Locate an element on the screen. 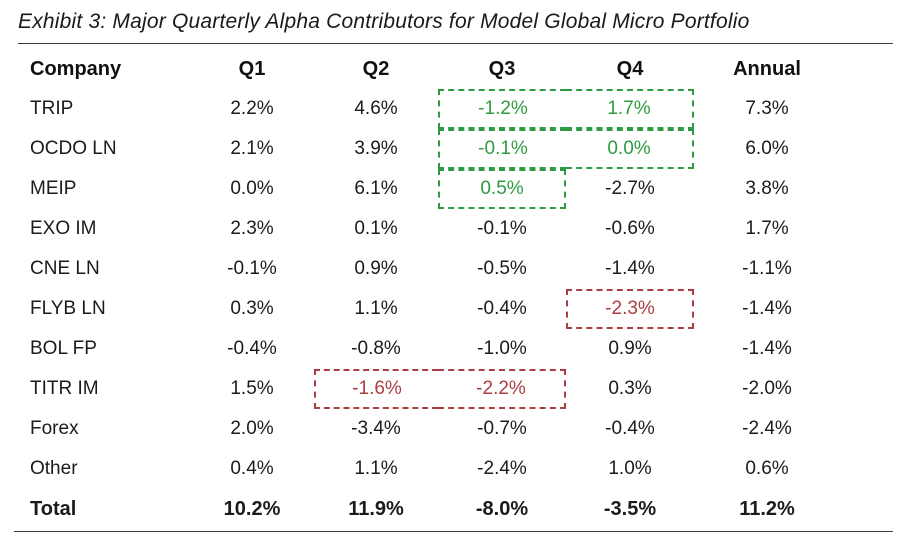  highlighted-cell: 1.7% is located at coordinates (630, 109).